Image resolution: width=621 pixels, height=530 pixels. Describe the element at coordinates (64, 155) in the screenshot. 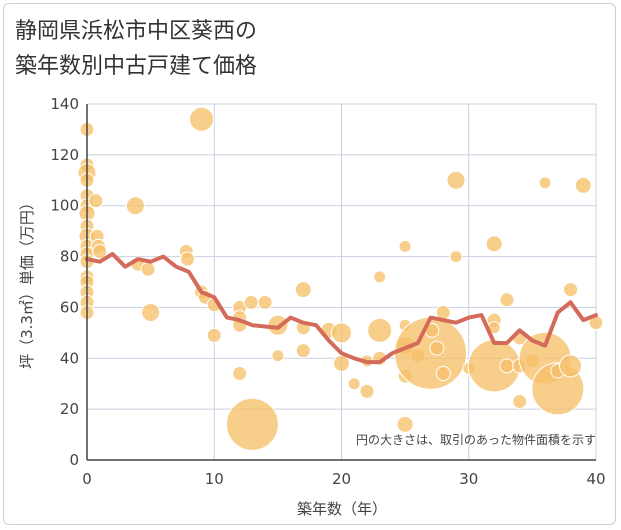

I see `y-tick-label-6: 120` at that location.